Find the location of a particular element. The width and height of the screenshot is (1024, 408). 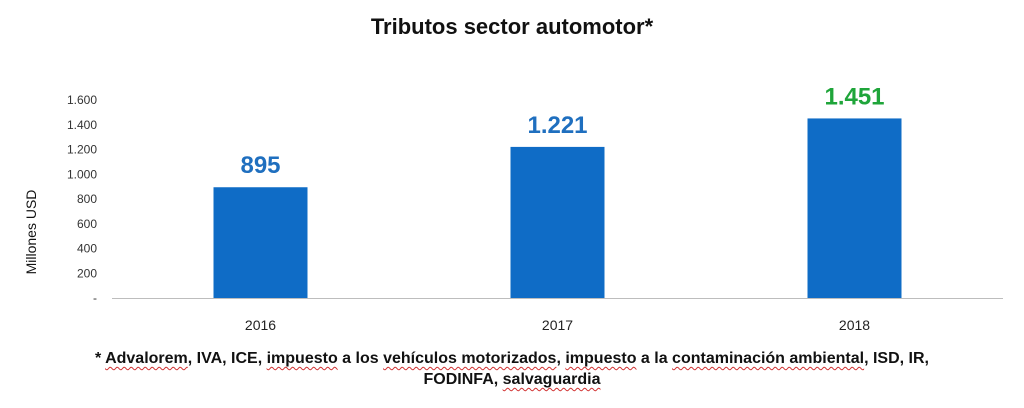

y-tick-label: 1.600 is located at coordinates (82, 100).